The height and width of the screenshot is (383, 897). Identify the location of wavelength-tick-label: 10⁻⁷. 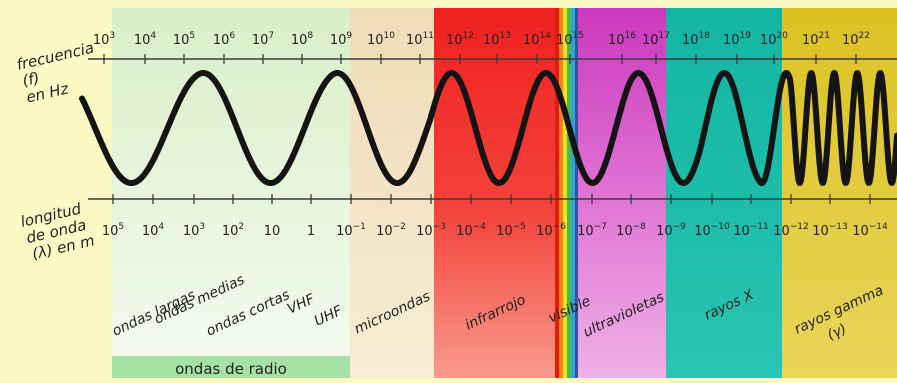
(592, 230).